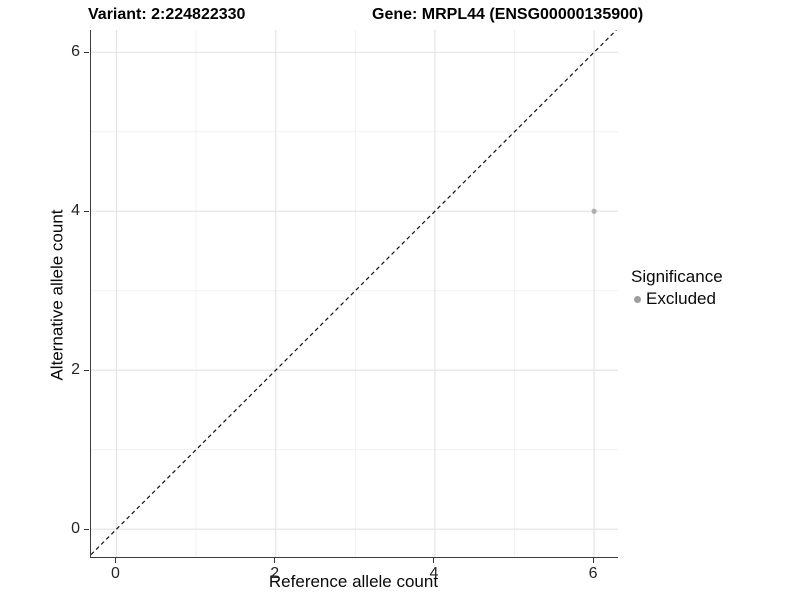 This screenshot has height=600, width=800. I want to click on legend: Significance Excluded, so click(676, 288).